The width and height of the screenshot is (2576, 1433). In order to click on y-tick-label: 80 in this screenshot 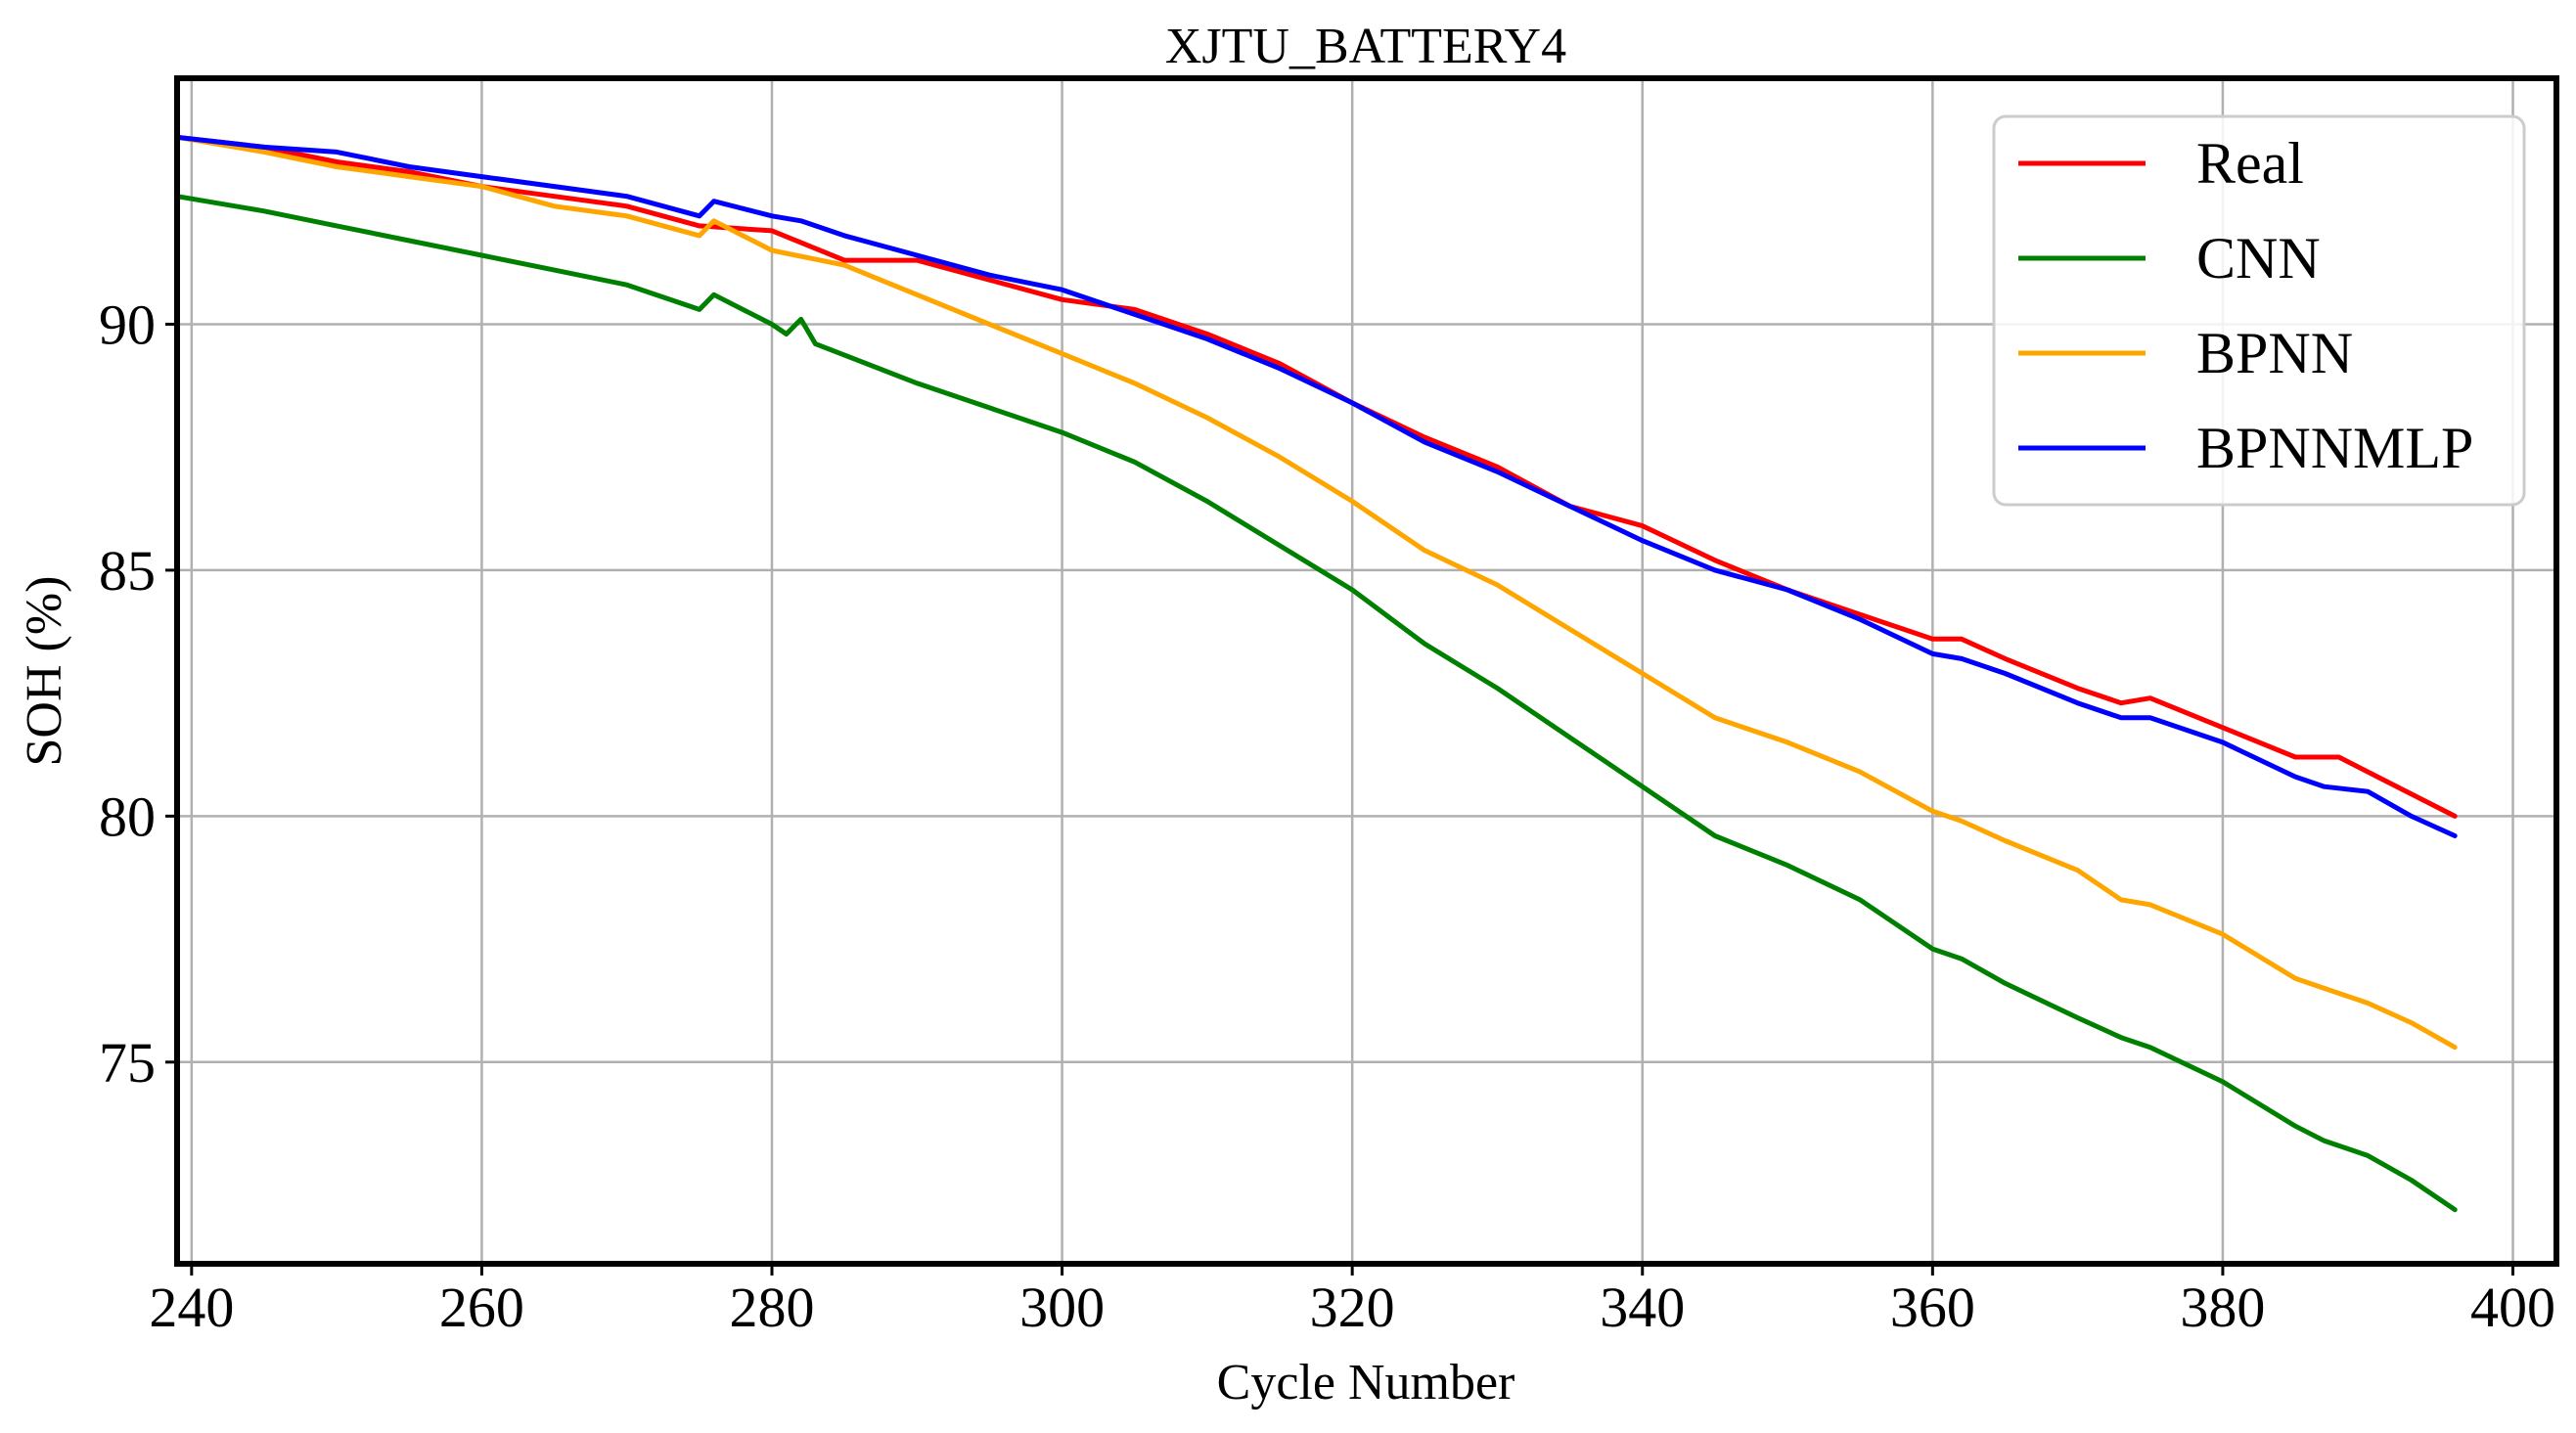, I will do `click(127, 816)`.